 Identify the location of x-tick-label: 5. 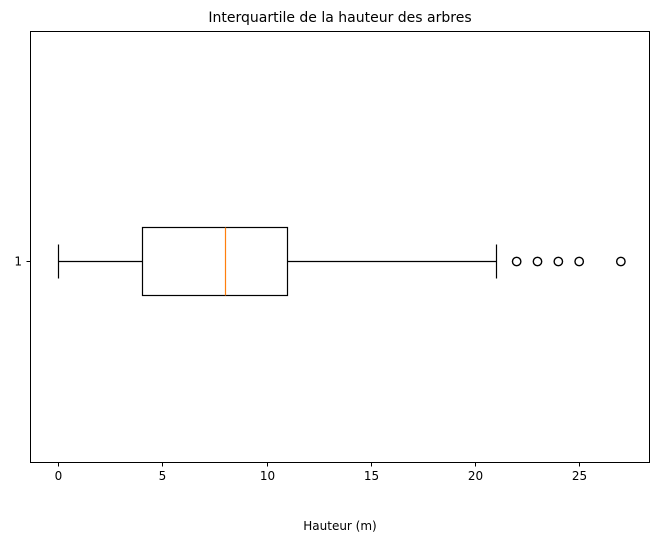
(163, 476).